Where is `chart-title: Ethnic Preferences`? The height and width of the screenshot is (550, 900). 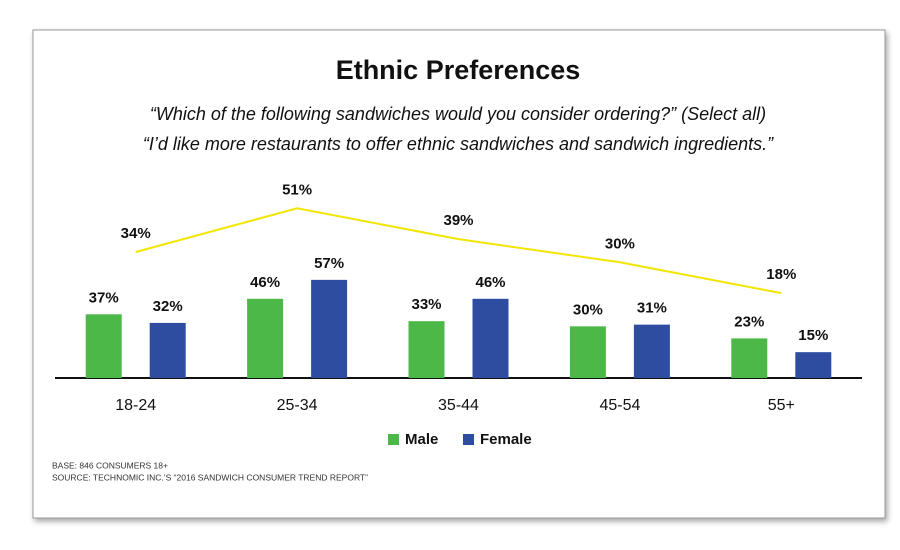 chart-title: Ethnic Preferences is located at coordinates (458, 70).